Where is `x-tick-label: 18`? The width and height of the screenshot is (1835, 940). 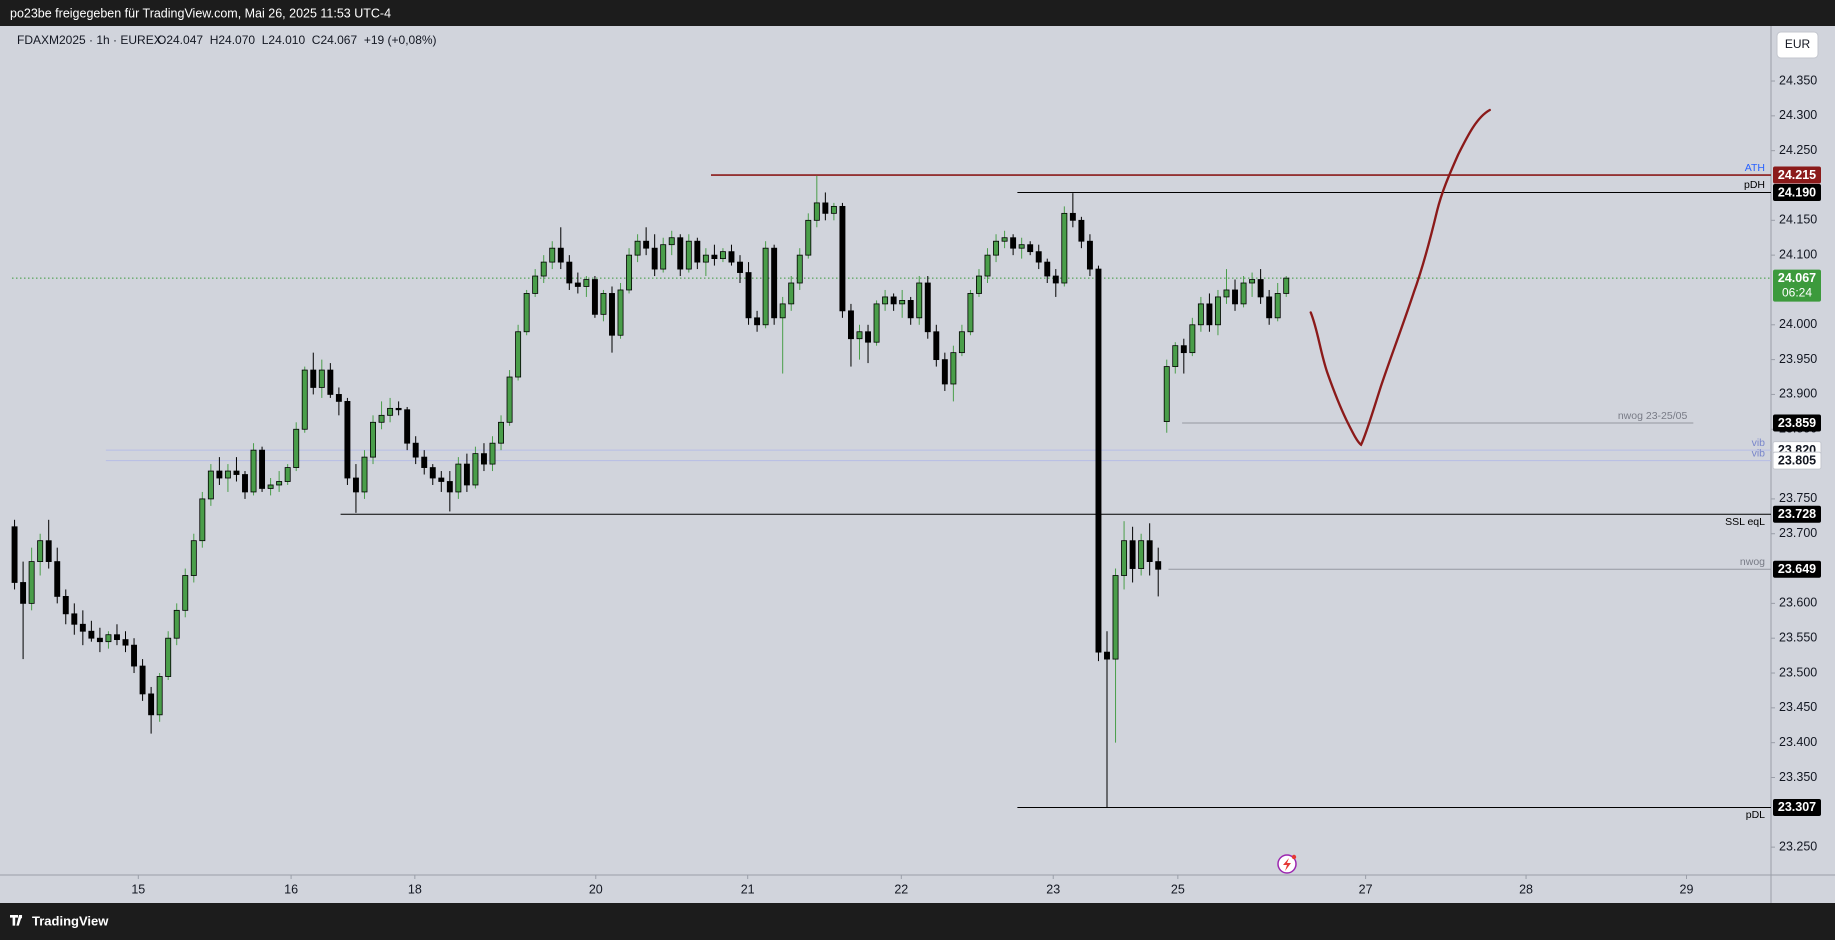
x-tick-label: 18 is located at coordinates (415, 889).